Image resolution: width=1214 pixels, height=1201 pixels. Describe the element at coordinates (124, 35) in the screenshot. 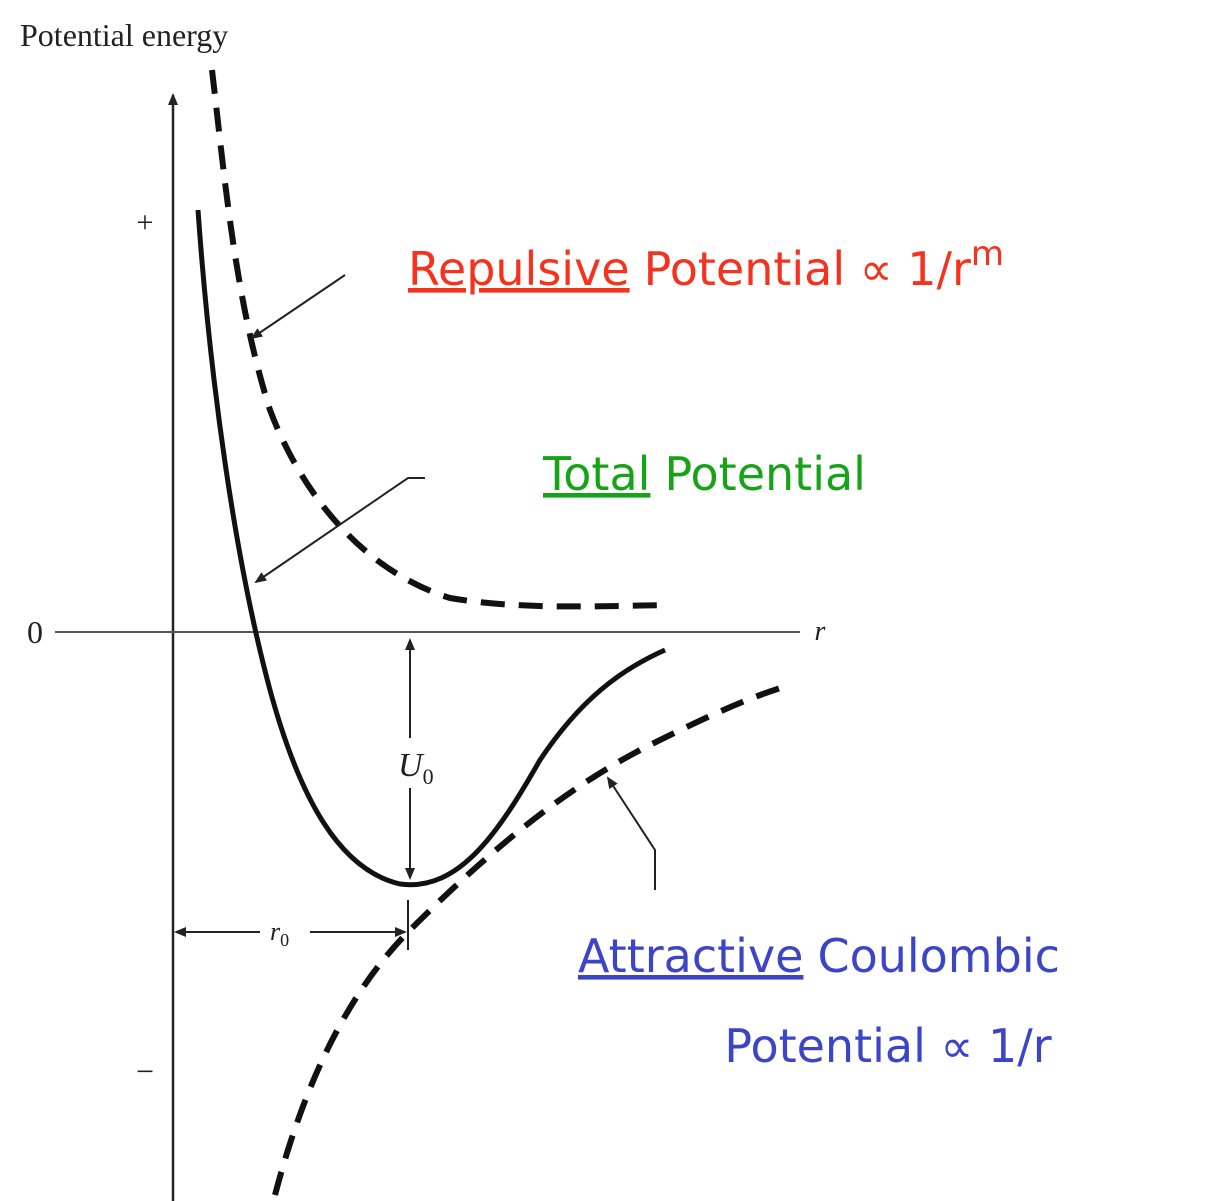

I see `y-axis-label: Potential energy` at that location.